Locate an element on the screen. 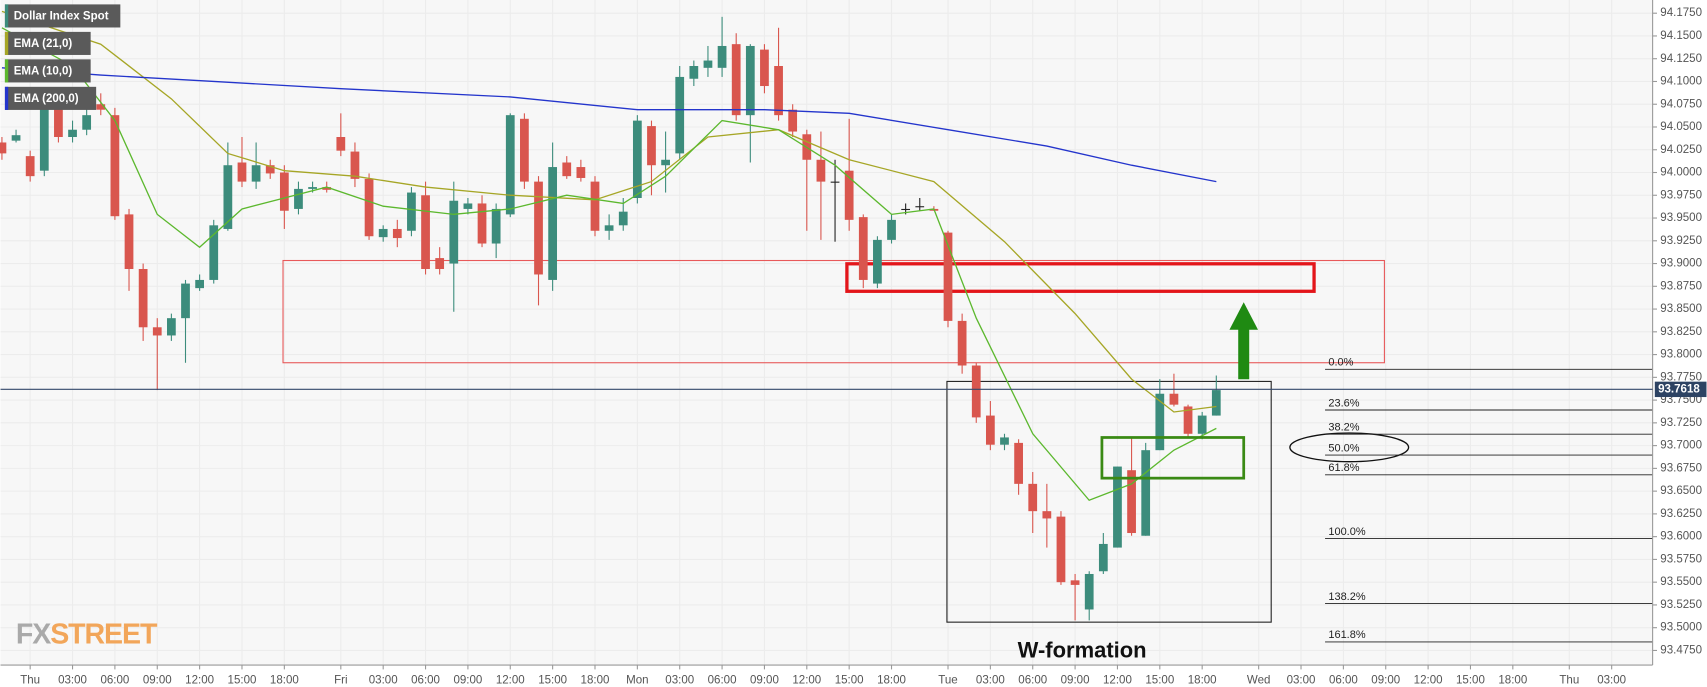 This screenshot has width=1707, height=687. axis-background is located at coordinates (826, 676).